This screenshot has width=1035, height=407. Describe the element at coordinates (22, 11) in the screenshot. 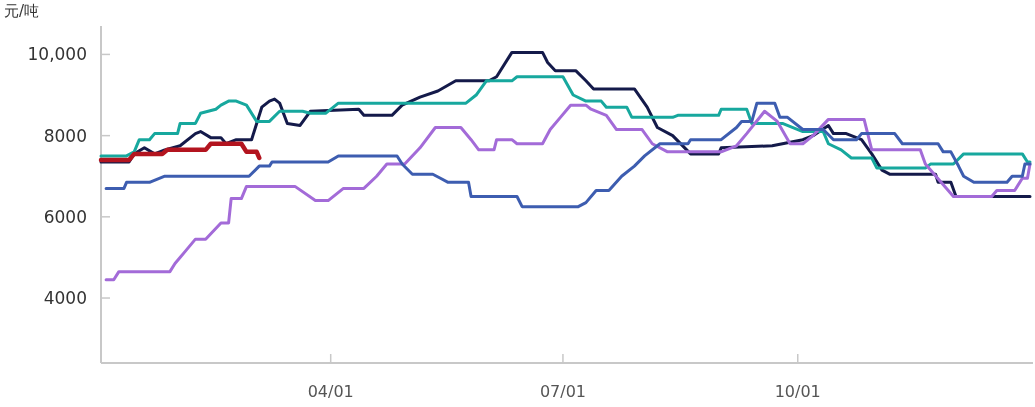

I see `y-axis-title: 元/吨` at that location.